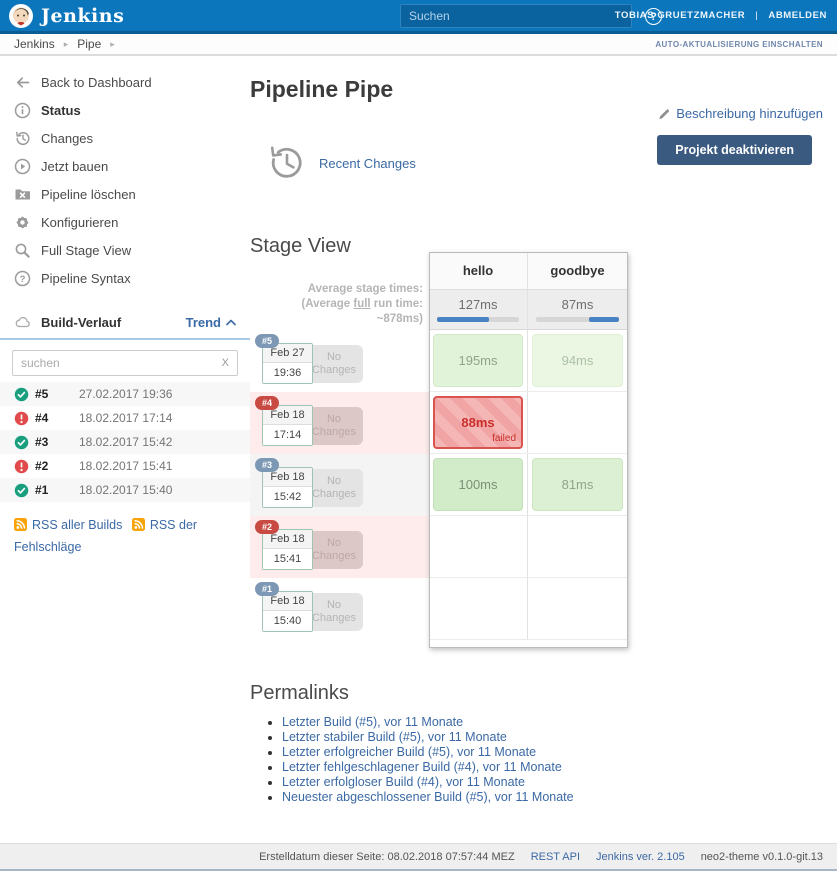  I want to click on build-row: #2 18.02.2017 15:41, so click(125, 466).